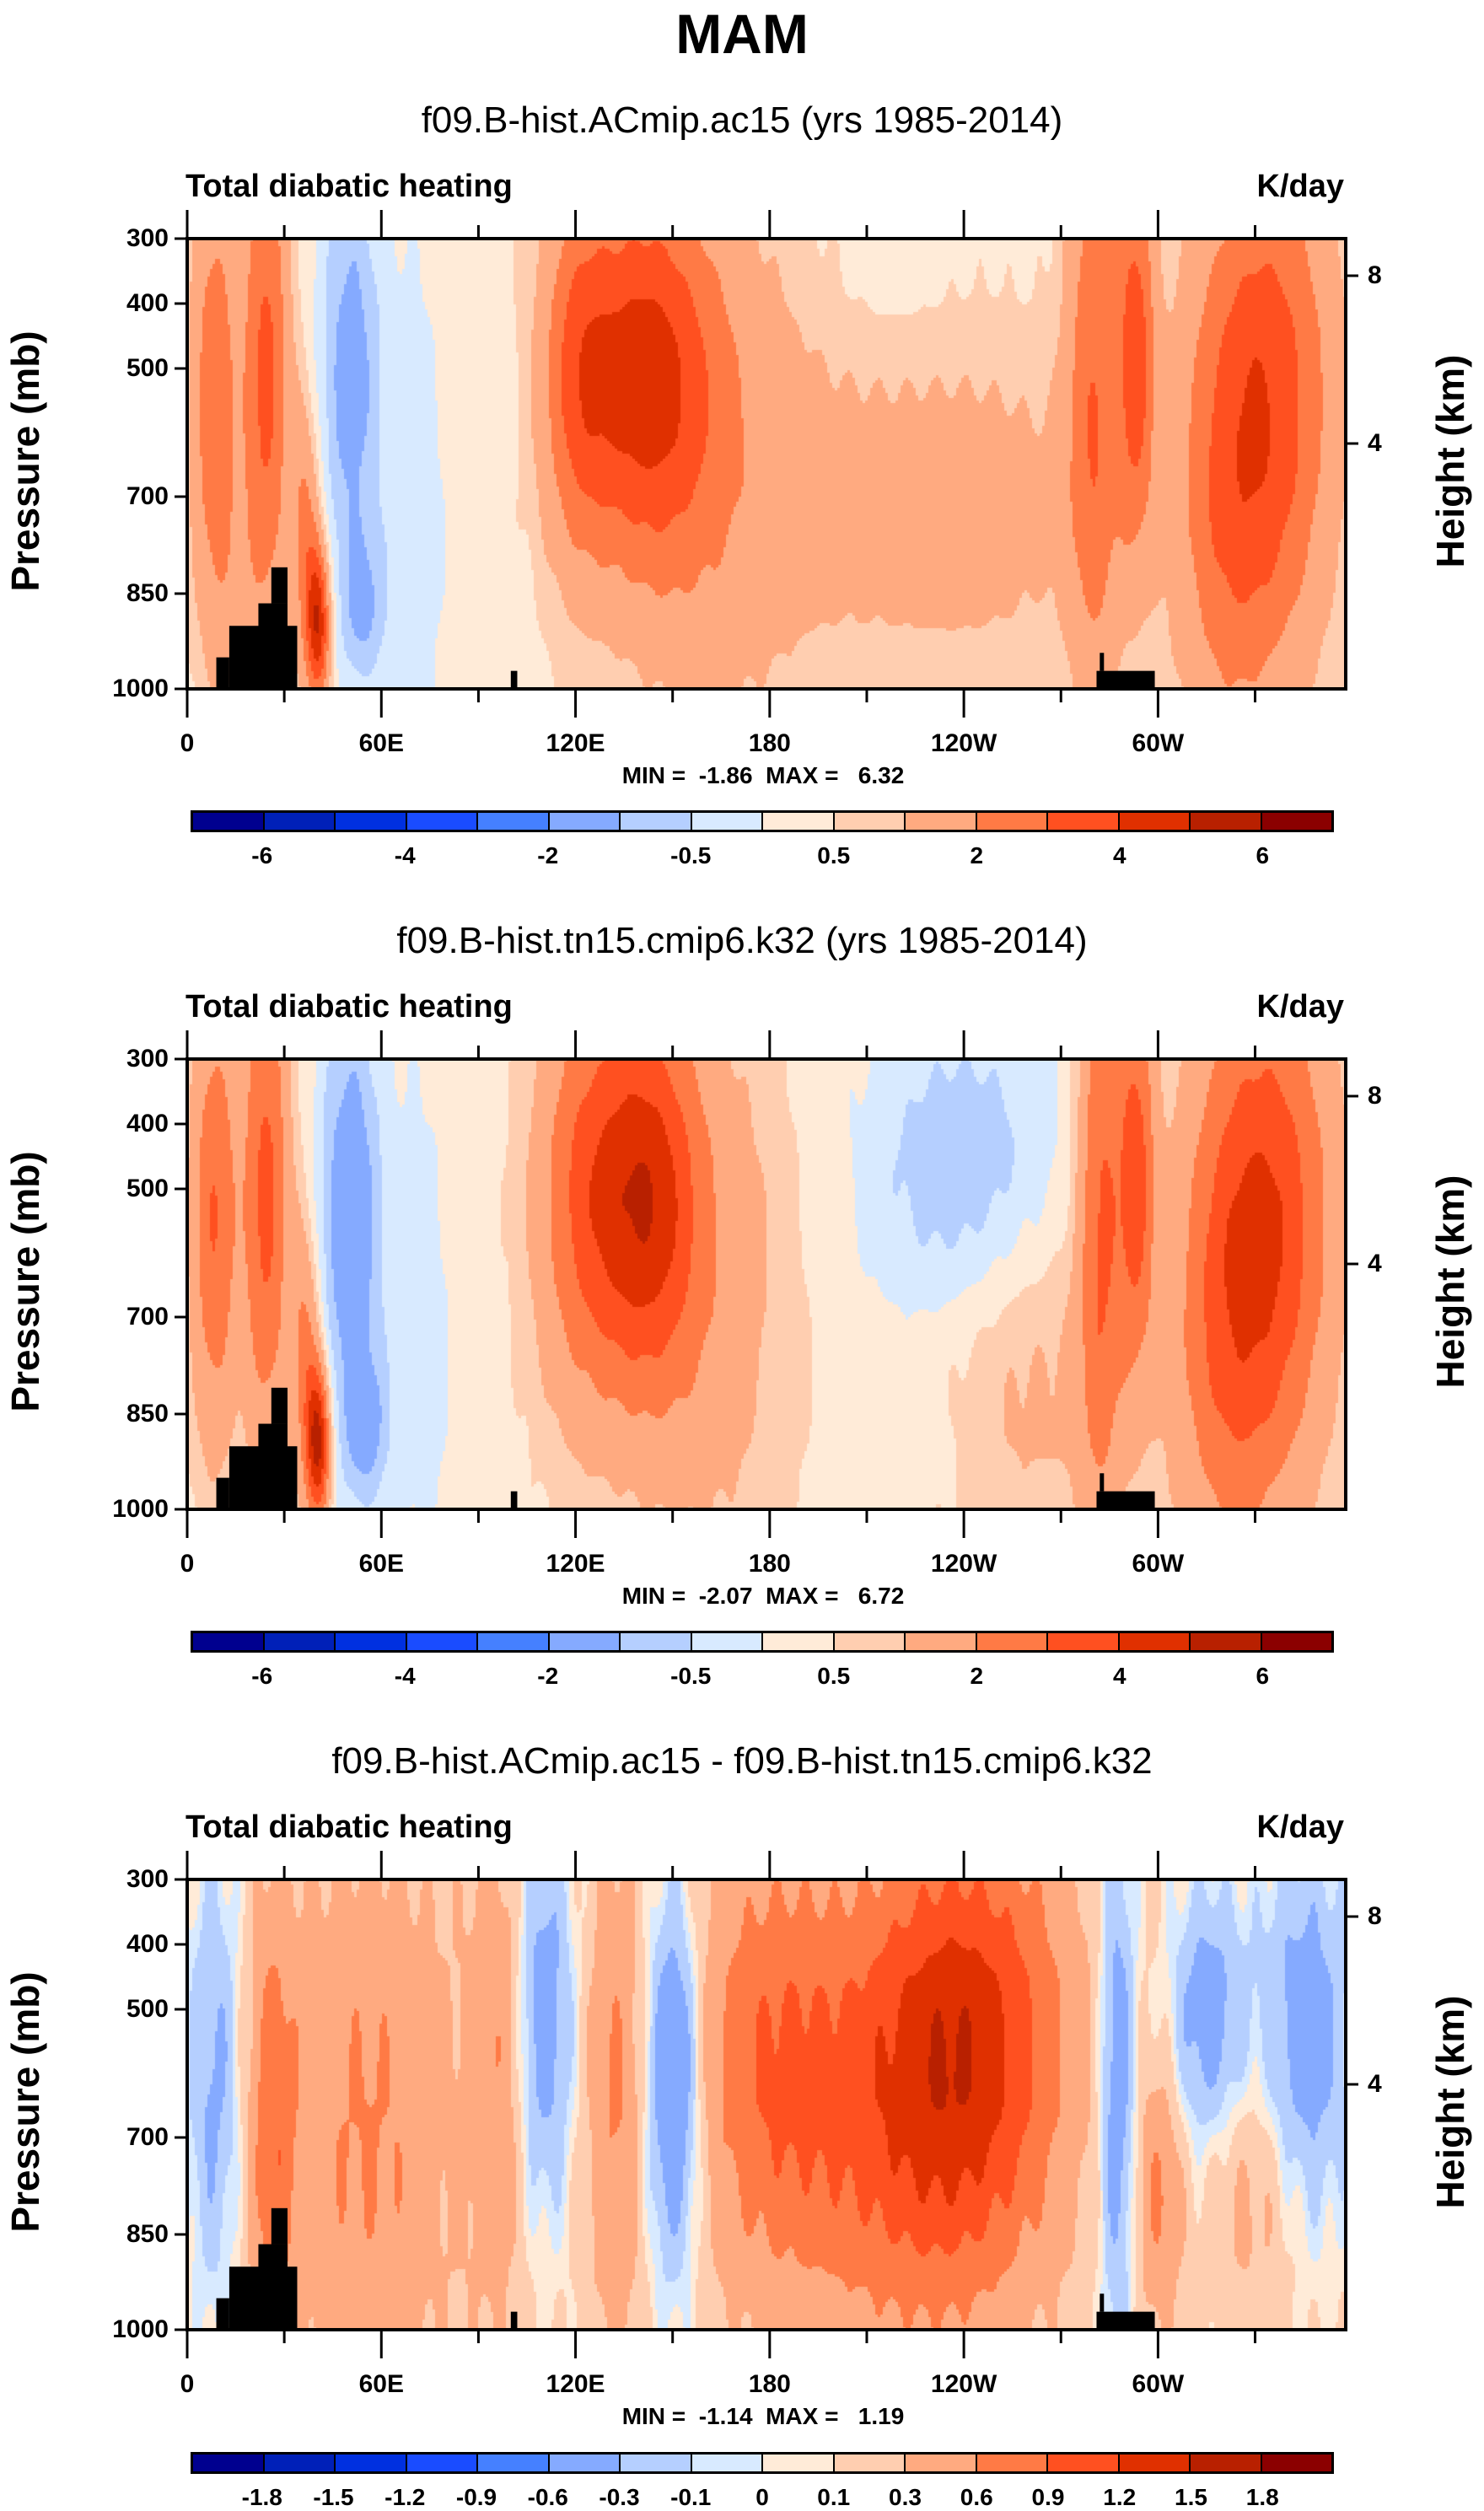 Image resolution: width=1484 pixels, height=2511 pixels. What do you see at coordinates (147, 368) in the screenshot?
I see `y-tick-label: 500` at bounding box center [147, 368].